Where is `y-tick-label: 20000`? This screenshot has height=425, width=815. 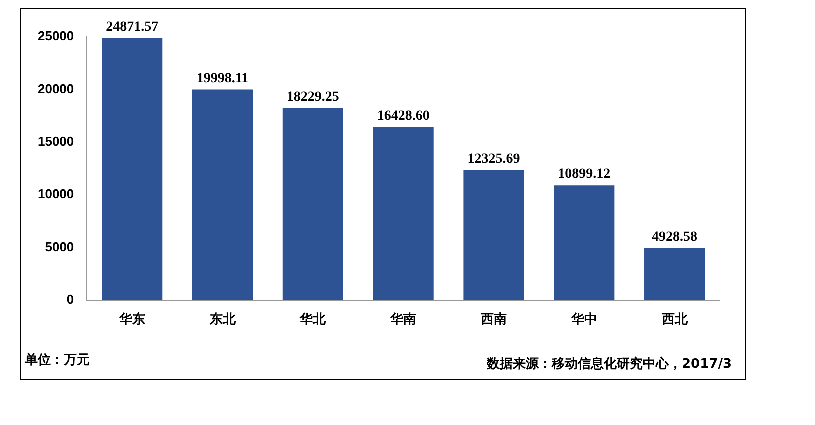
y-tick-label: 20000 is located at coordinates (56, 88).